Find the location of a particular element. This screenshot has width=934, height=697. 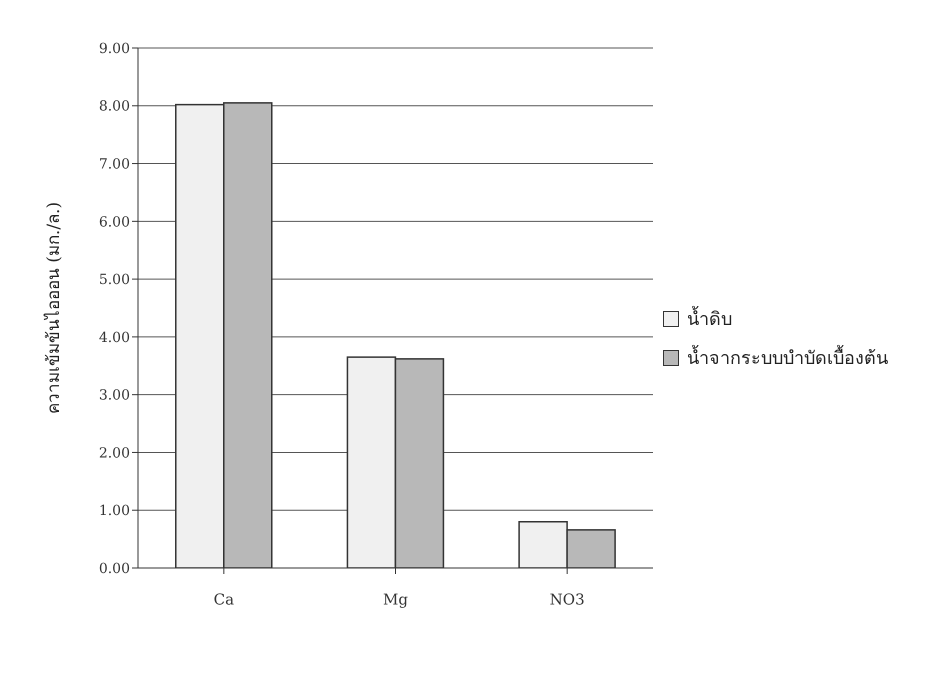

y-tick-label: 2.00 is located at coordinates (114, 453).